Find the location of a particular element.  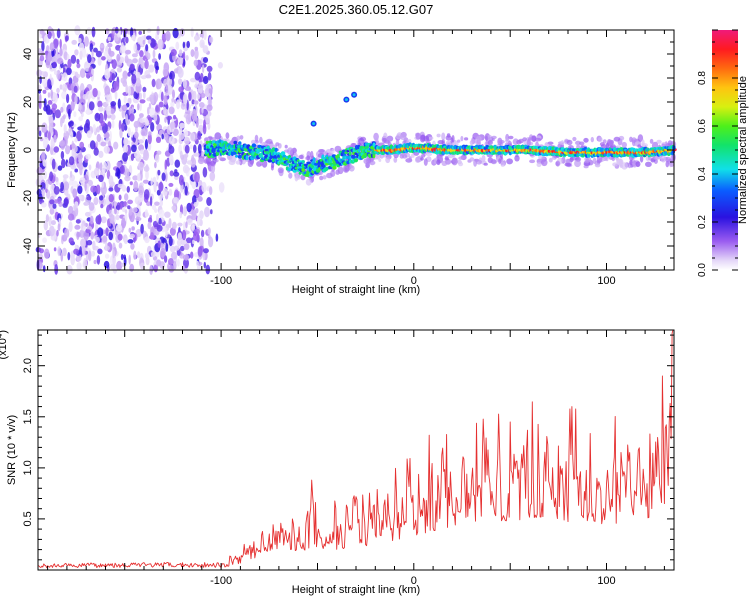

x-tick-label: 0 is located at coordinates (414, 581).